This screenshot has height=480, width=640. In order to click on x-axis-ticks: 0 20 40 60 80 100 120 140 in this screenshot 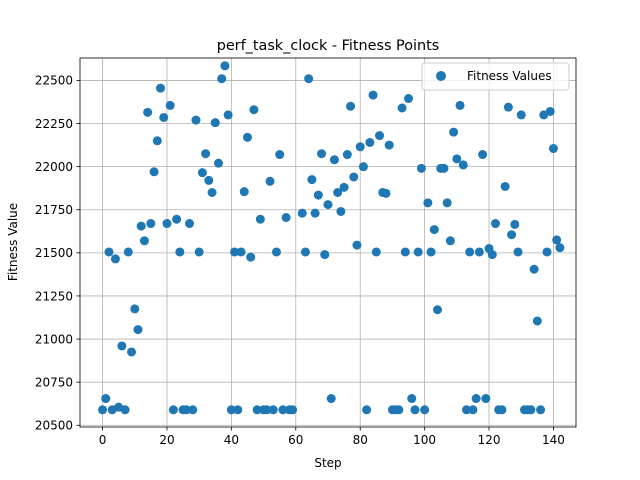, I will do `click(332, 437)`.